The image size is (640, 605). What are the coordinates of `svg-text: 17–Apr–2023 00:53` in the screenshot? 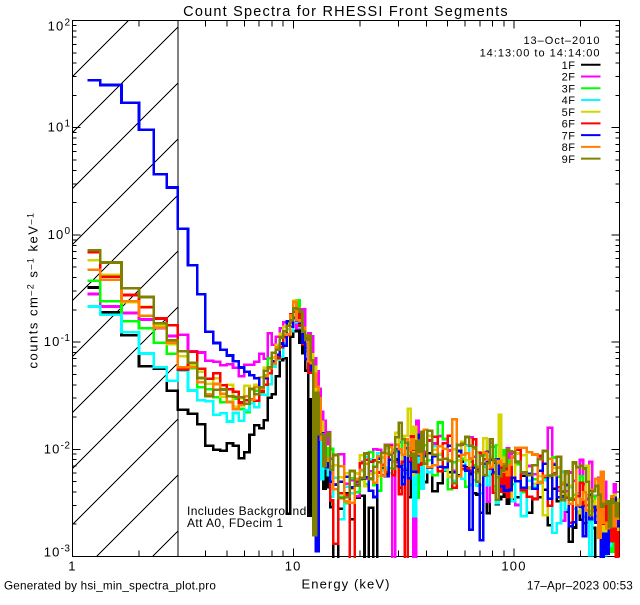 It's located at (580, 586).